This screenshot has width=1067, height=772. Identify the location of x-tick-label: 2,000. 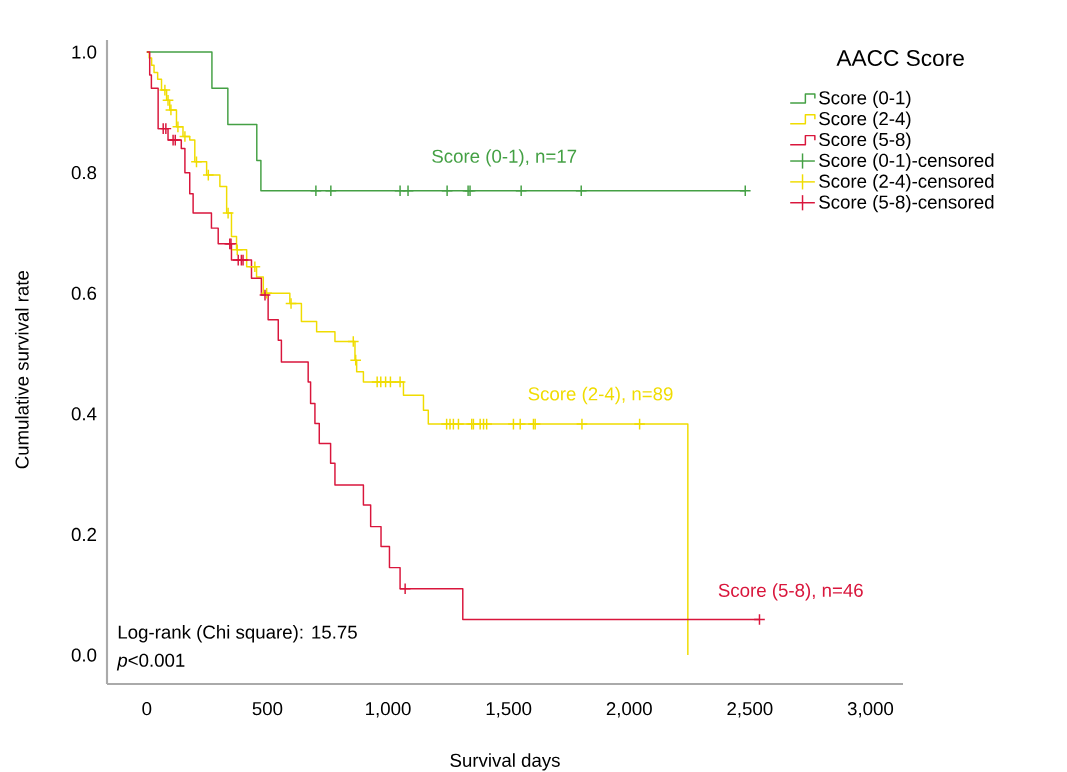
(629, 710).